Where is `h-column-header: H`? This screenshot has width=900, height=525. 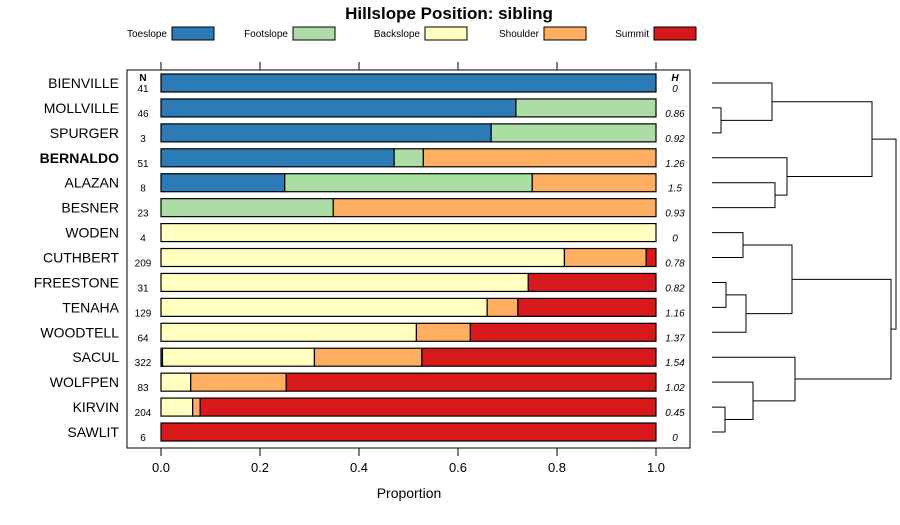
h-column-header: H is located at coordinates (675, 78).